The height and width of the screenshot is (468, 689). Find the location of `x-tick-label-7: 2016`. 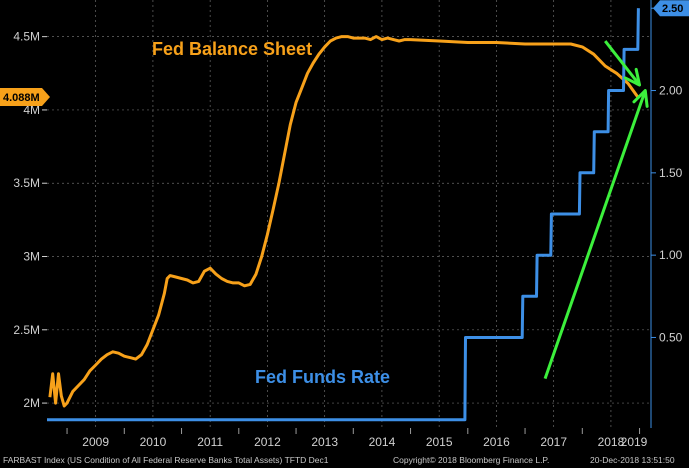

x-tick-label-7: 2016 is located at coordinates (496, 442).